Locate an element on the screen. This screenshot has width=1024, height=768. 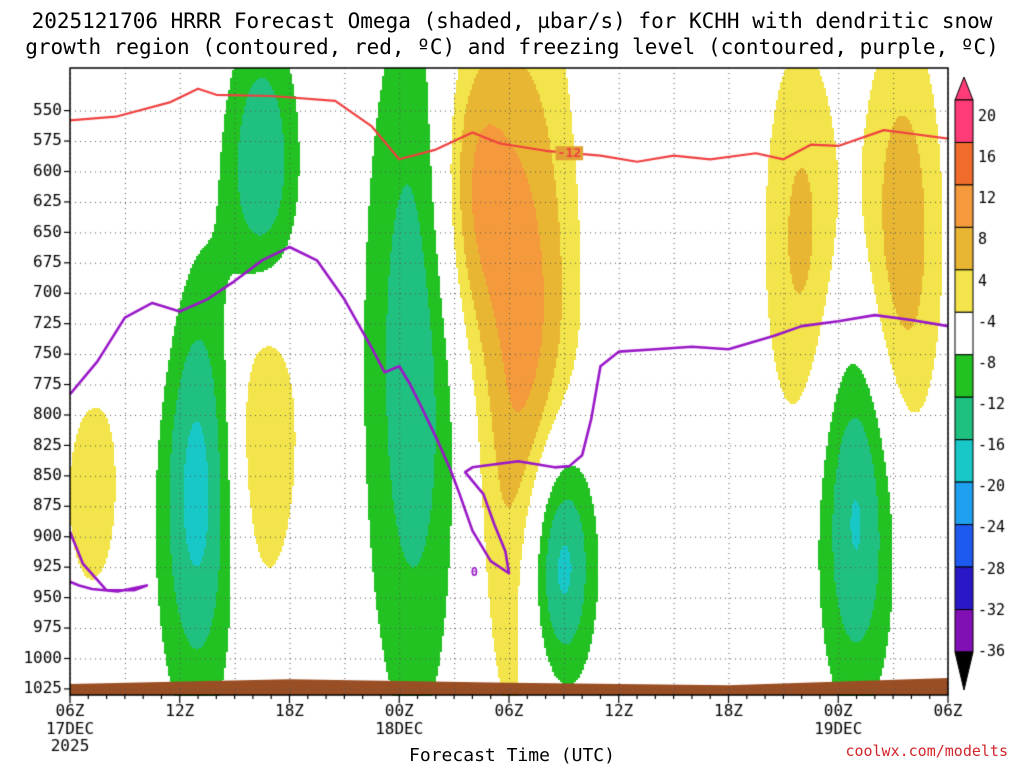
credit-text: coolwx.com/modelts is located at coordinates (926, 751).